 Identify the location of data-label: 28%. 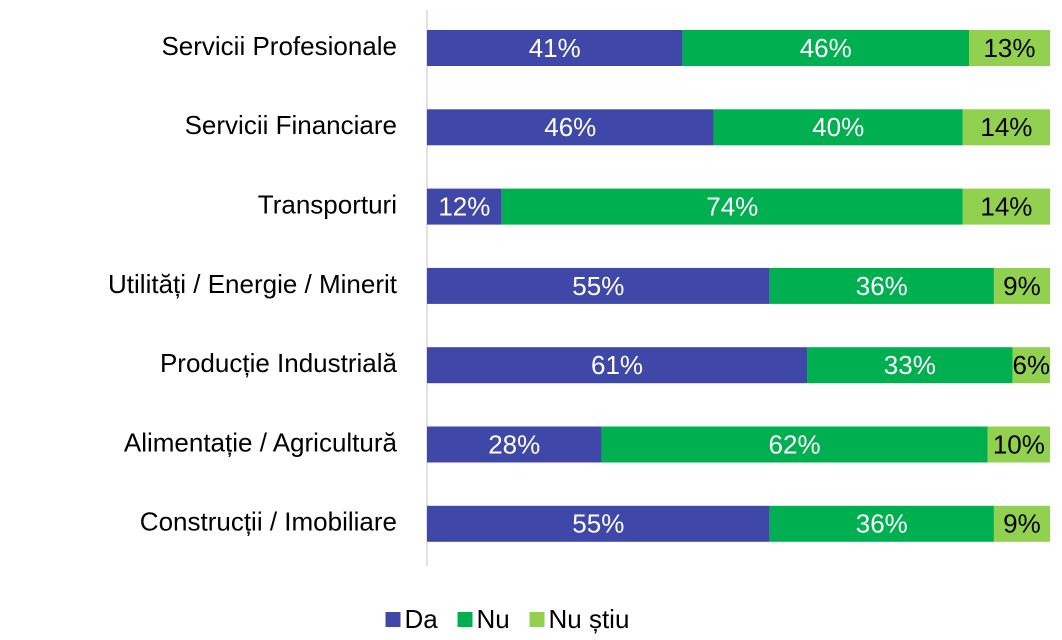
(514, 444).